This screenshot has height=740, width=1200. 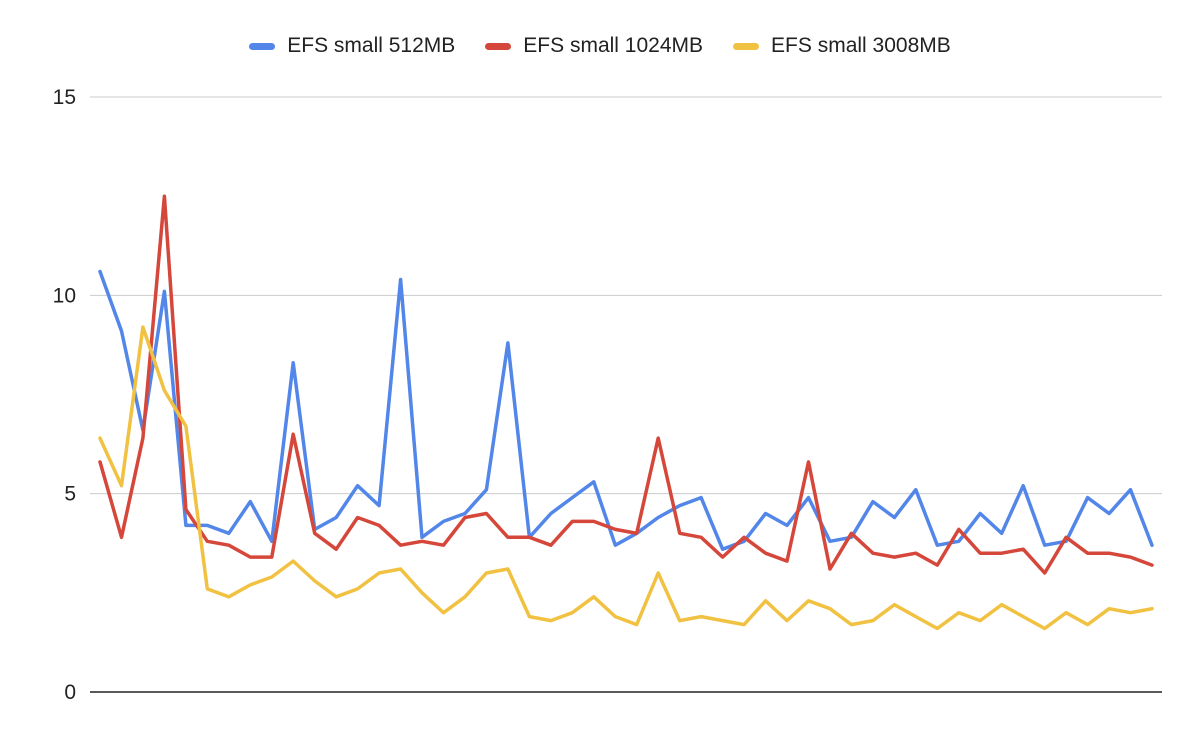 I want to click on legend-item-series-2: EFS small 1024MB, so click(x=594, y=46).